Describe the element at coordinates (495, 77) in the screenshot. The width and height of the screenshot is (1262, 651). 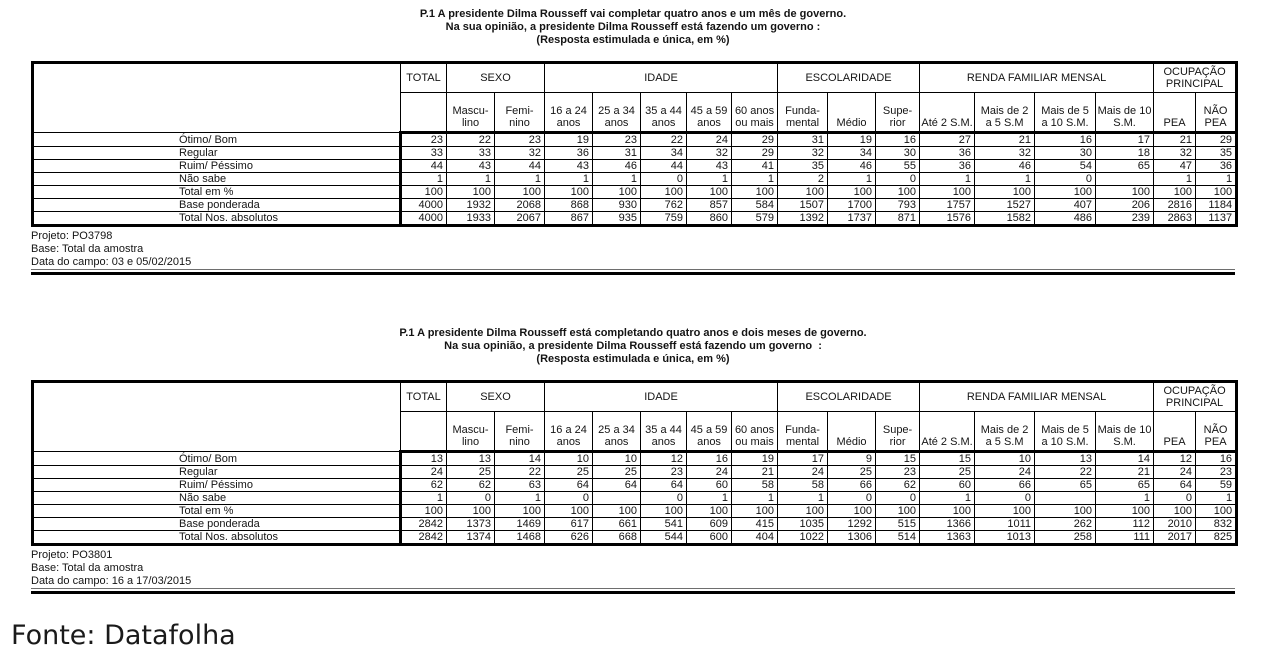
I see `column-group-sexo: SEXO` at that location.